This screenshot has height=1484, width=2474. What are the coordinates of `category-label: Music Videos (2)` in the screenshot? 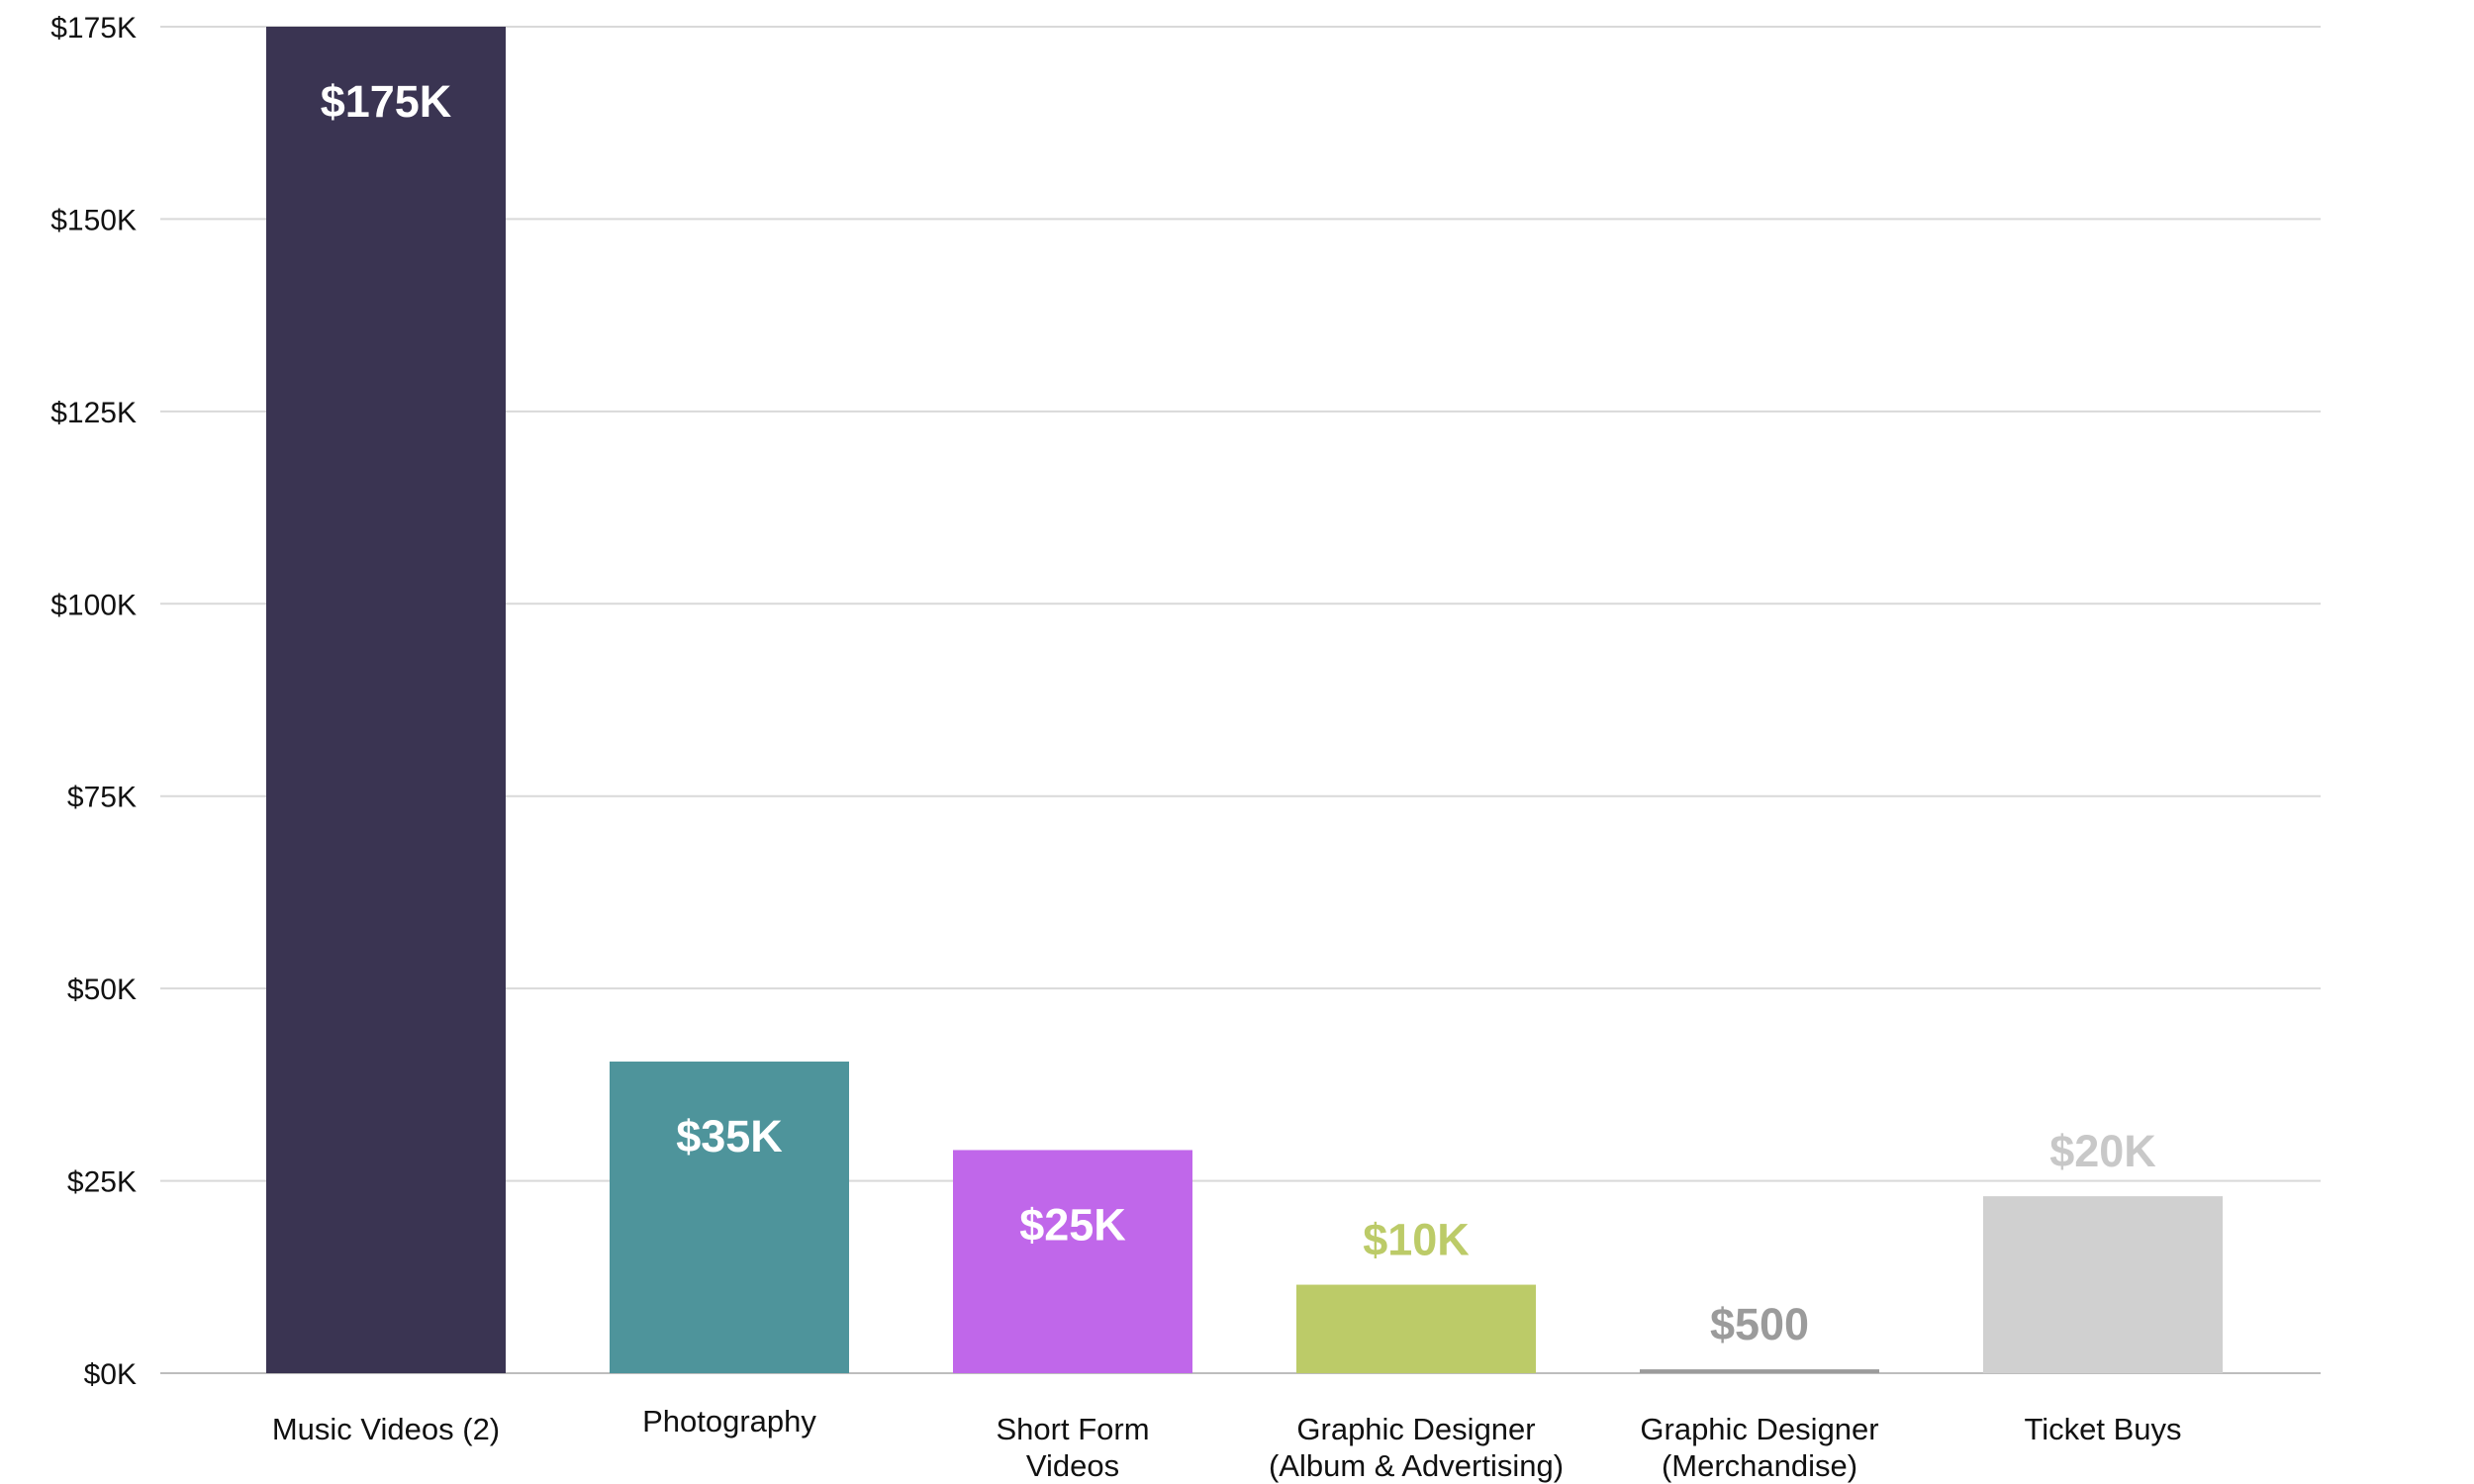 It's located at (386, 1429).